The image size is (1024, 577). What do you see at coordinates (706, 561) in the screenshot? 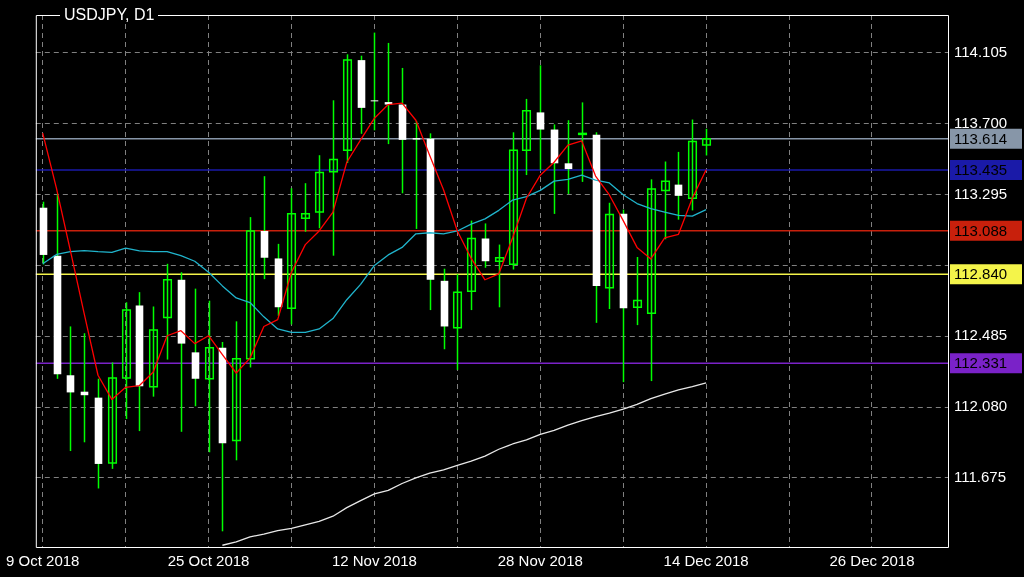
I see `x-tick-label: 14 Dec 2018` at bounding box center [706, 561].